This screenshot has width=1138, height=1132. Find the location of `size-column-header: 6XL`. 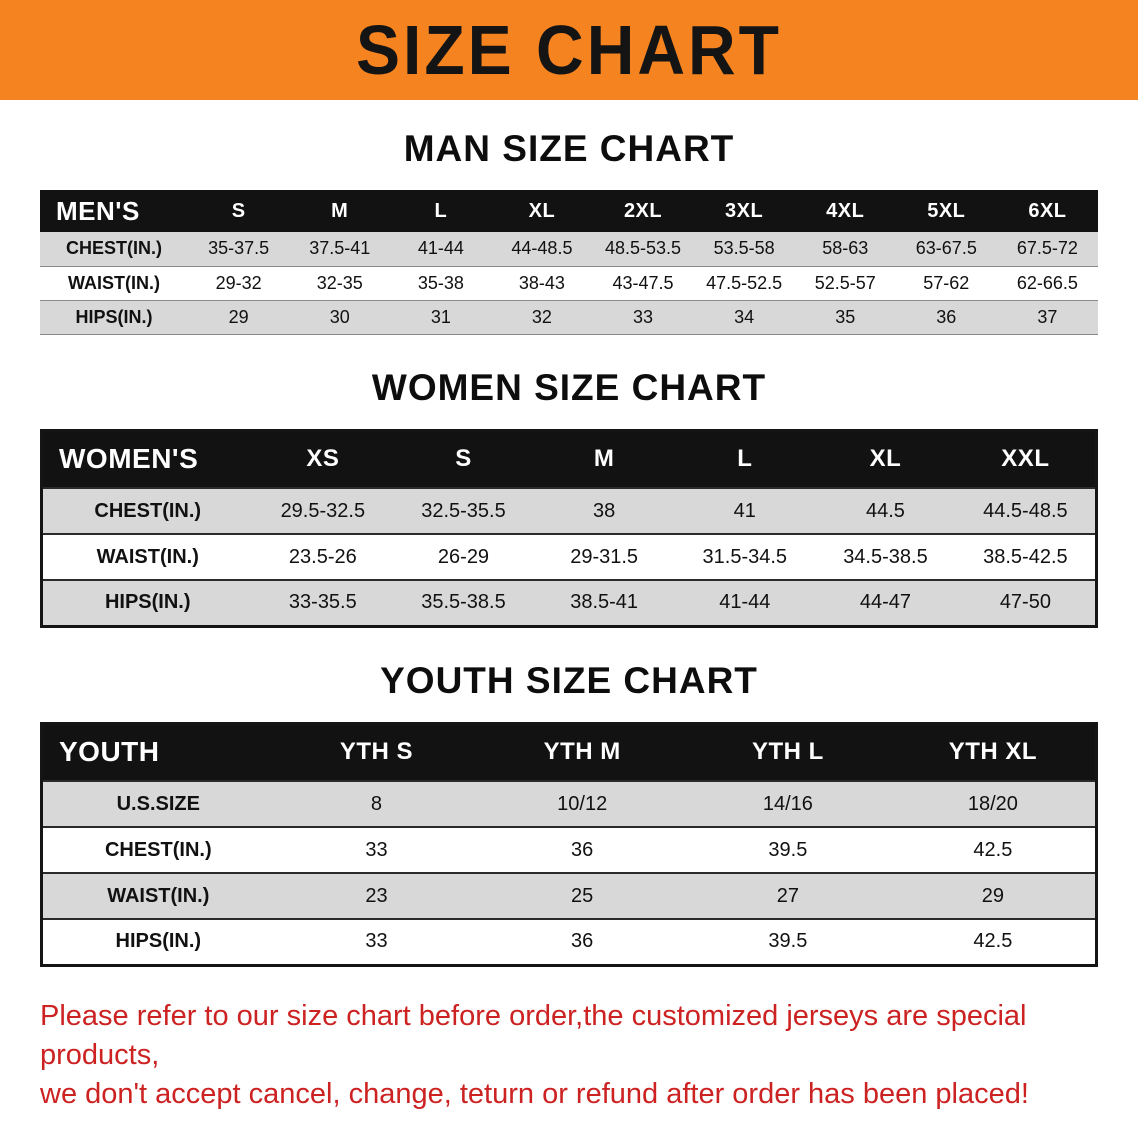

size-column-header: 6XL is located at coordinates (1047, 210).